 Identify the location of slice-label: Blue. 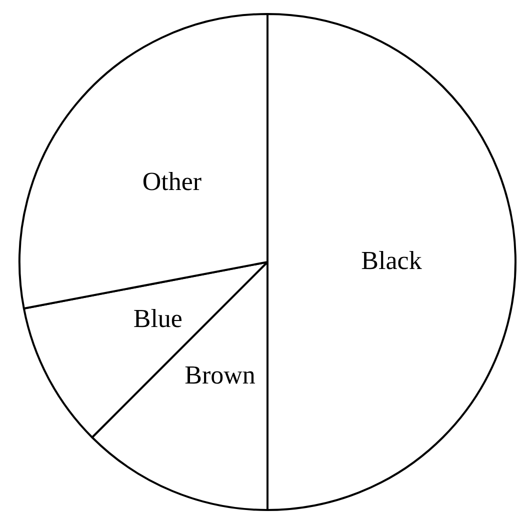
(157, 318).